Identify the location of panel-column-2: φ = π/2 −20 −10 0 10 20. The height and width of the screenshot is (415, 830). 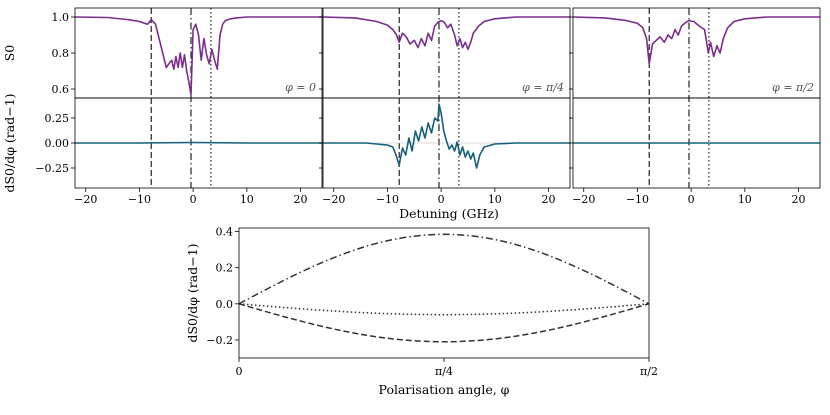
(695, 106).